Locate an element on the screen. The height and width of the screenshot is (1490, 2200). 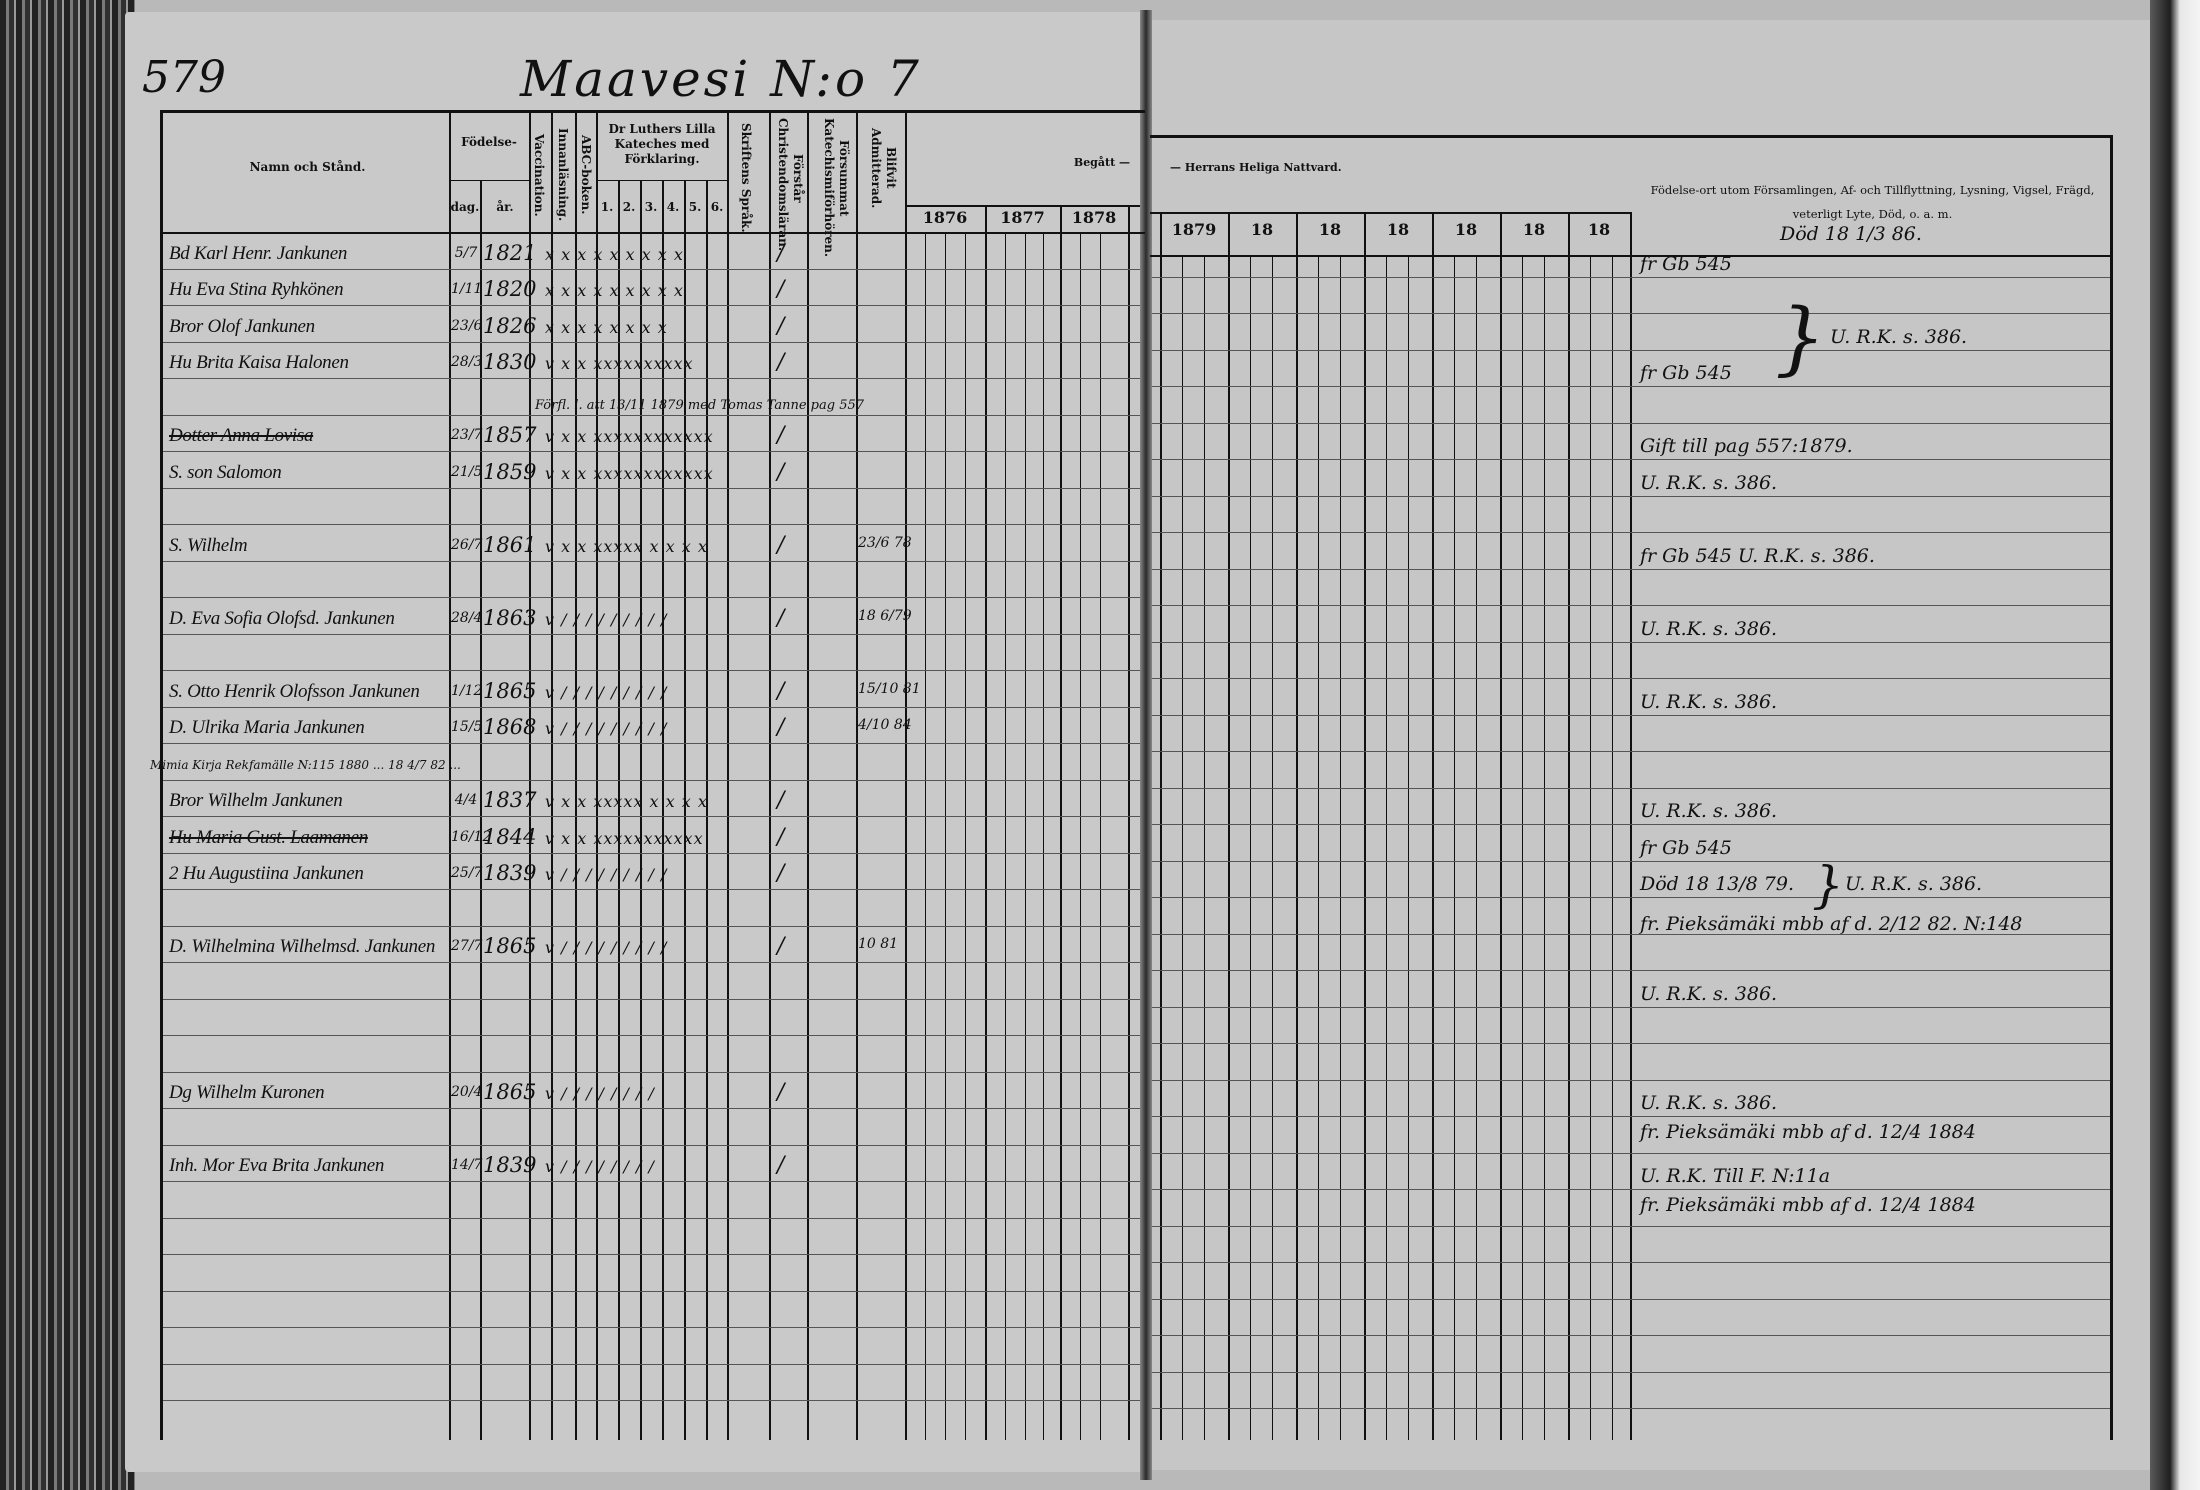
bracket-mark: } is located at coordinates (1800, 337).